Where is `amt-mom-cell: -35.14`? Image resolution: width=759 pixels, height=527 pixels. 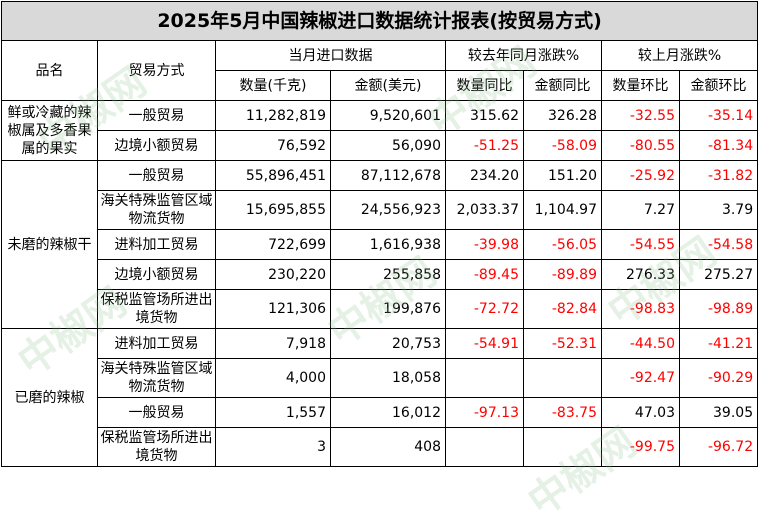 amt-mom-cell: -35.14 is located at coordinates (718, 115).